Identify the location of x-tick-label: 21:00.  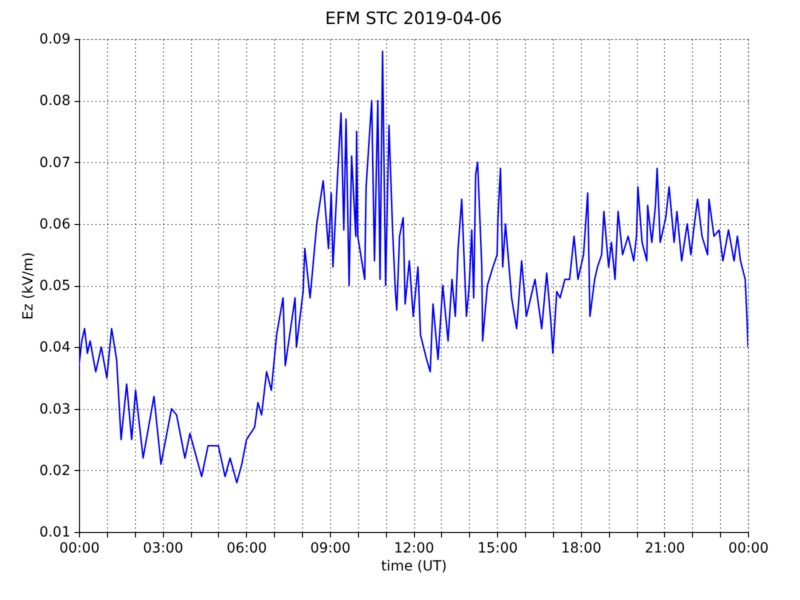
(665, 548).